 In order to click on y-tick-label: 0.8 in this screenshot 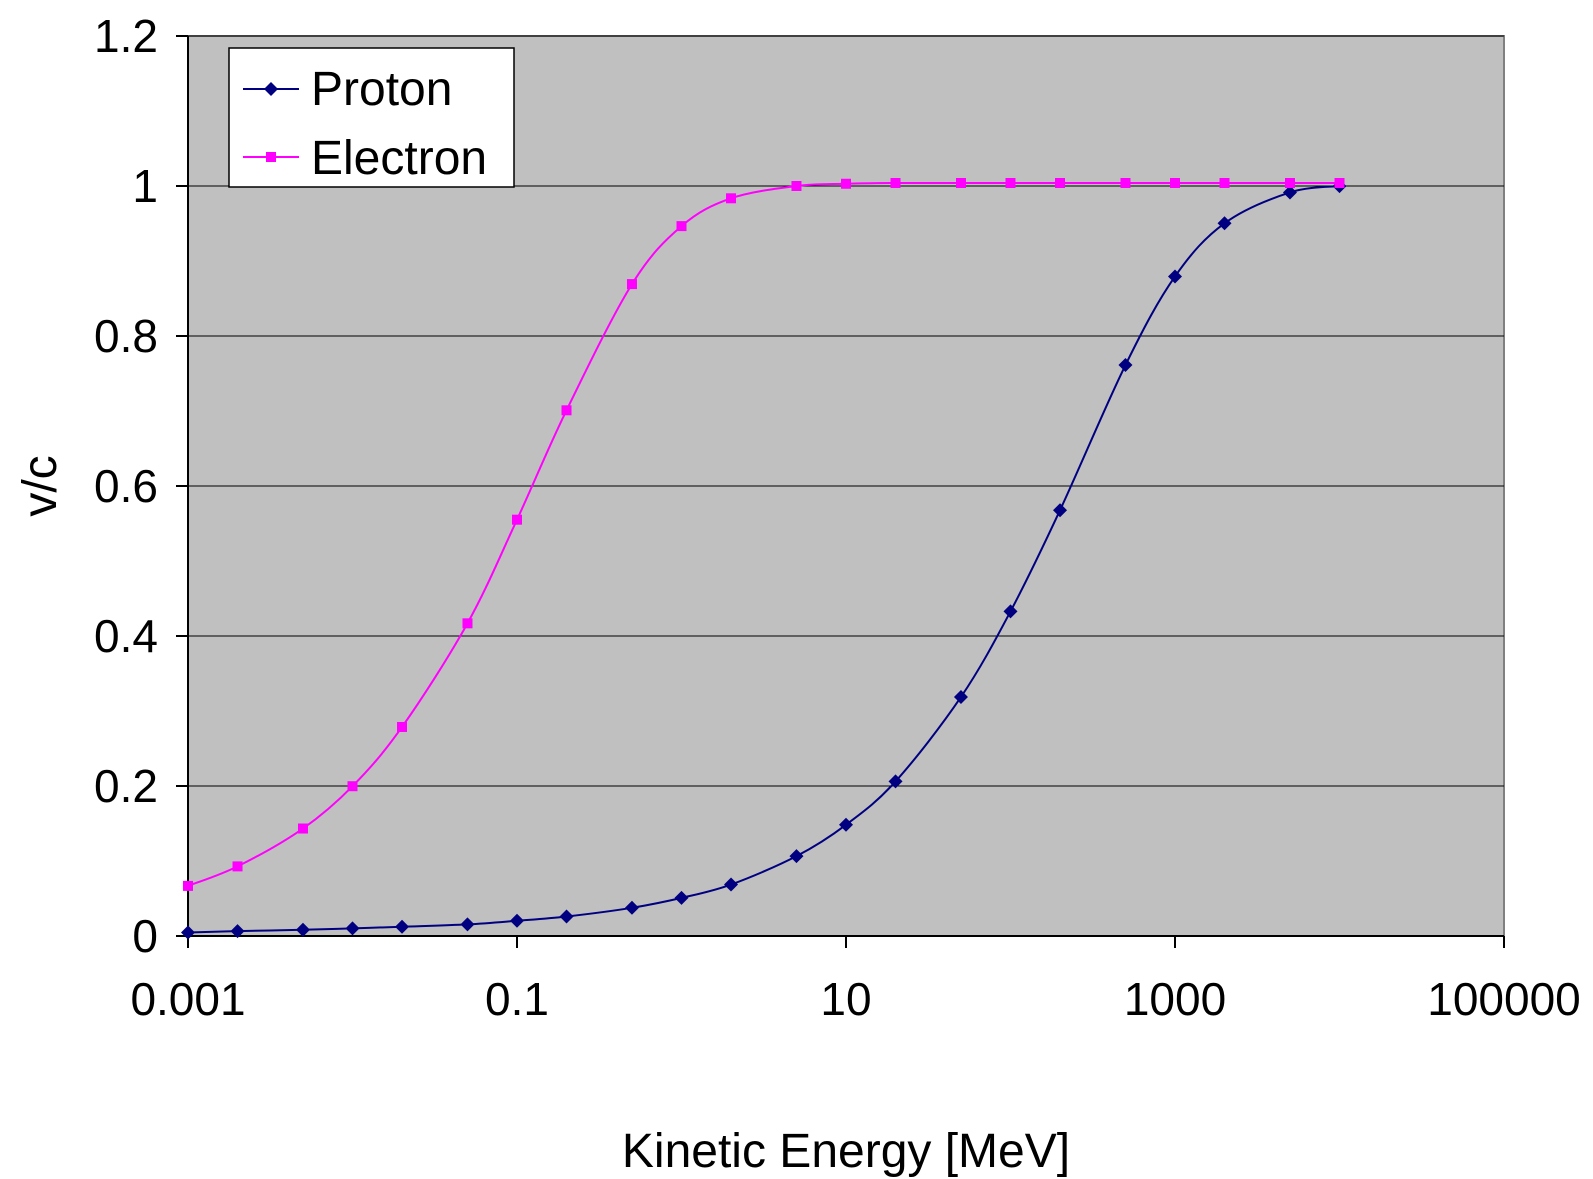, I will do `click(126, 336)`.